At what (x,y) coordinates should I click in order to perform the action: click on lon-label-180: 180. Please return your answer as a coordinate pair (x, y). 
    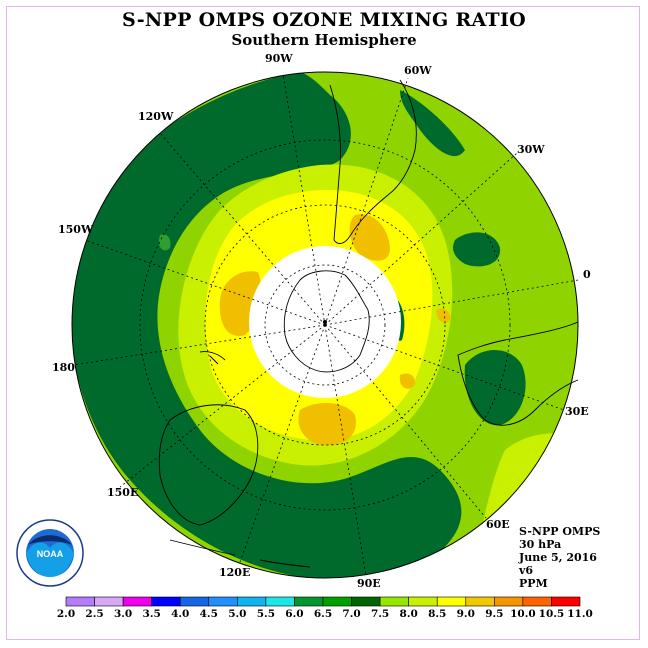
    Looking at the image, I should click on (63, 367).